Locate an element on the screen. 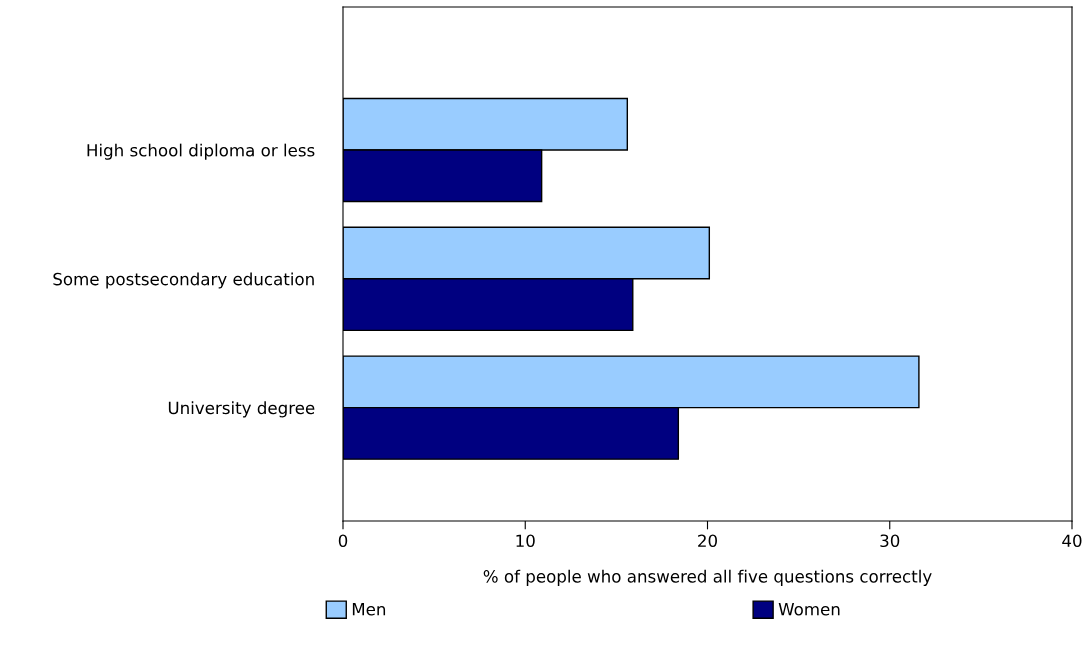 This screenshot has width=1087, height=649. x-tick-label: 40 is located at coordinates (1072, 541).